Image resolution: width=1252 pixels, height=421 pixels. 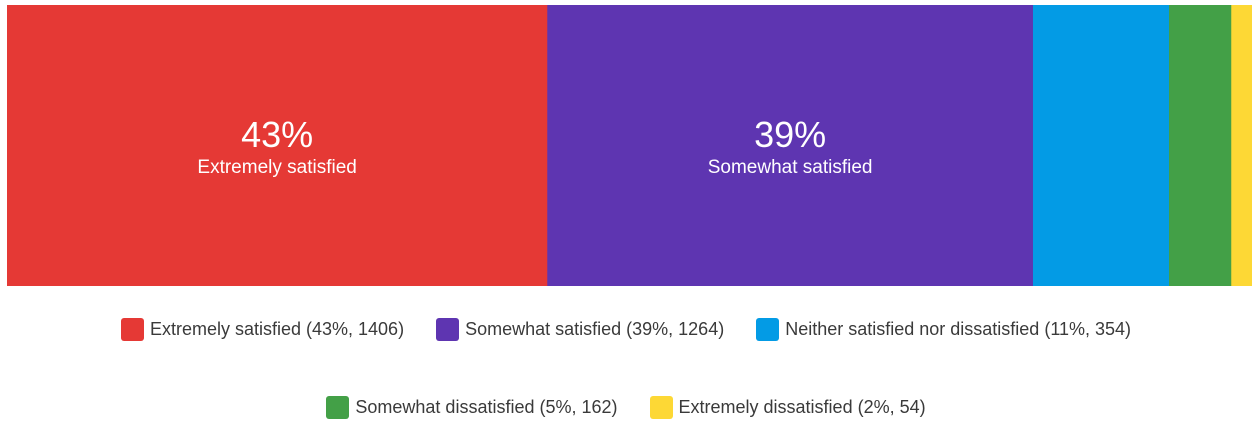 I want to click on legend-label-extremely-dissatisfied: Extremely dissatisfied (2%, 54), so click(x=802, y=407).